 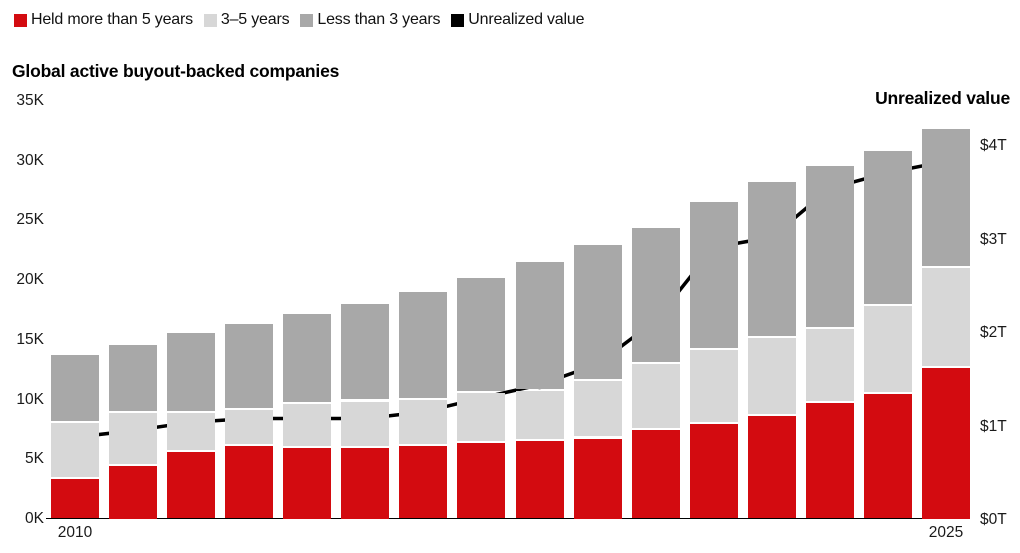 What do you see at coordinates (993, 239) in the screenshot?
I see `right-axis-tick-label: $3T` at bounding box center [993, 239].